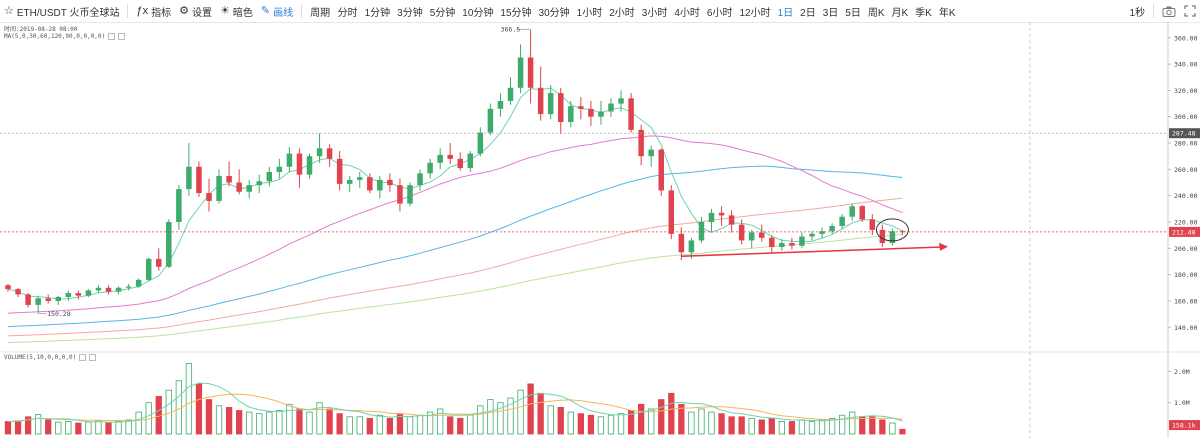 This screenshot has height=443, width=1200. Describe the element at coordinates (622, 13) in the screenshot. I see `period-tab: 2小时` at that location.